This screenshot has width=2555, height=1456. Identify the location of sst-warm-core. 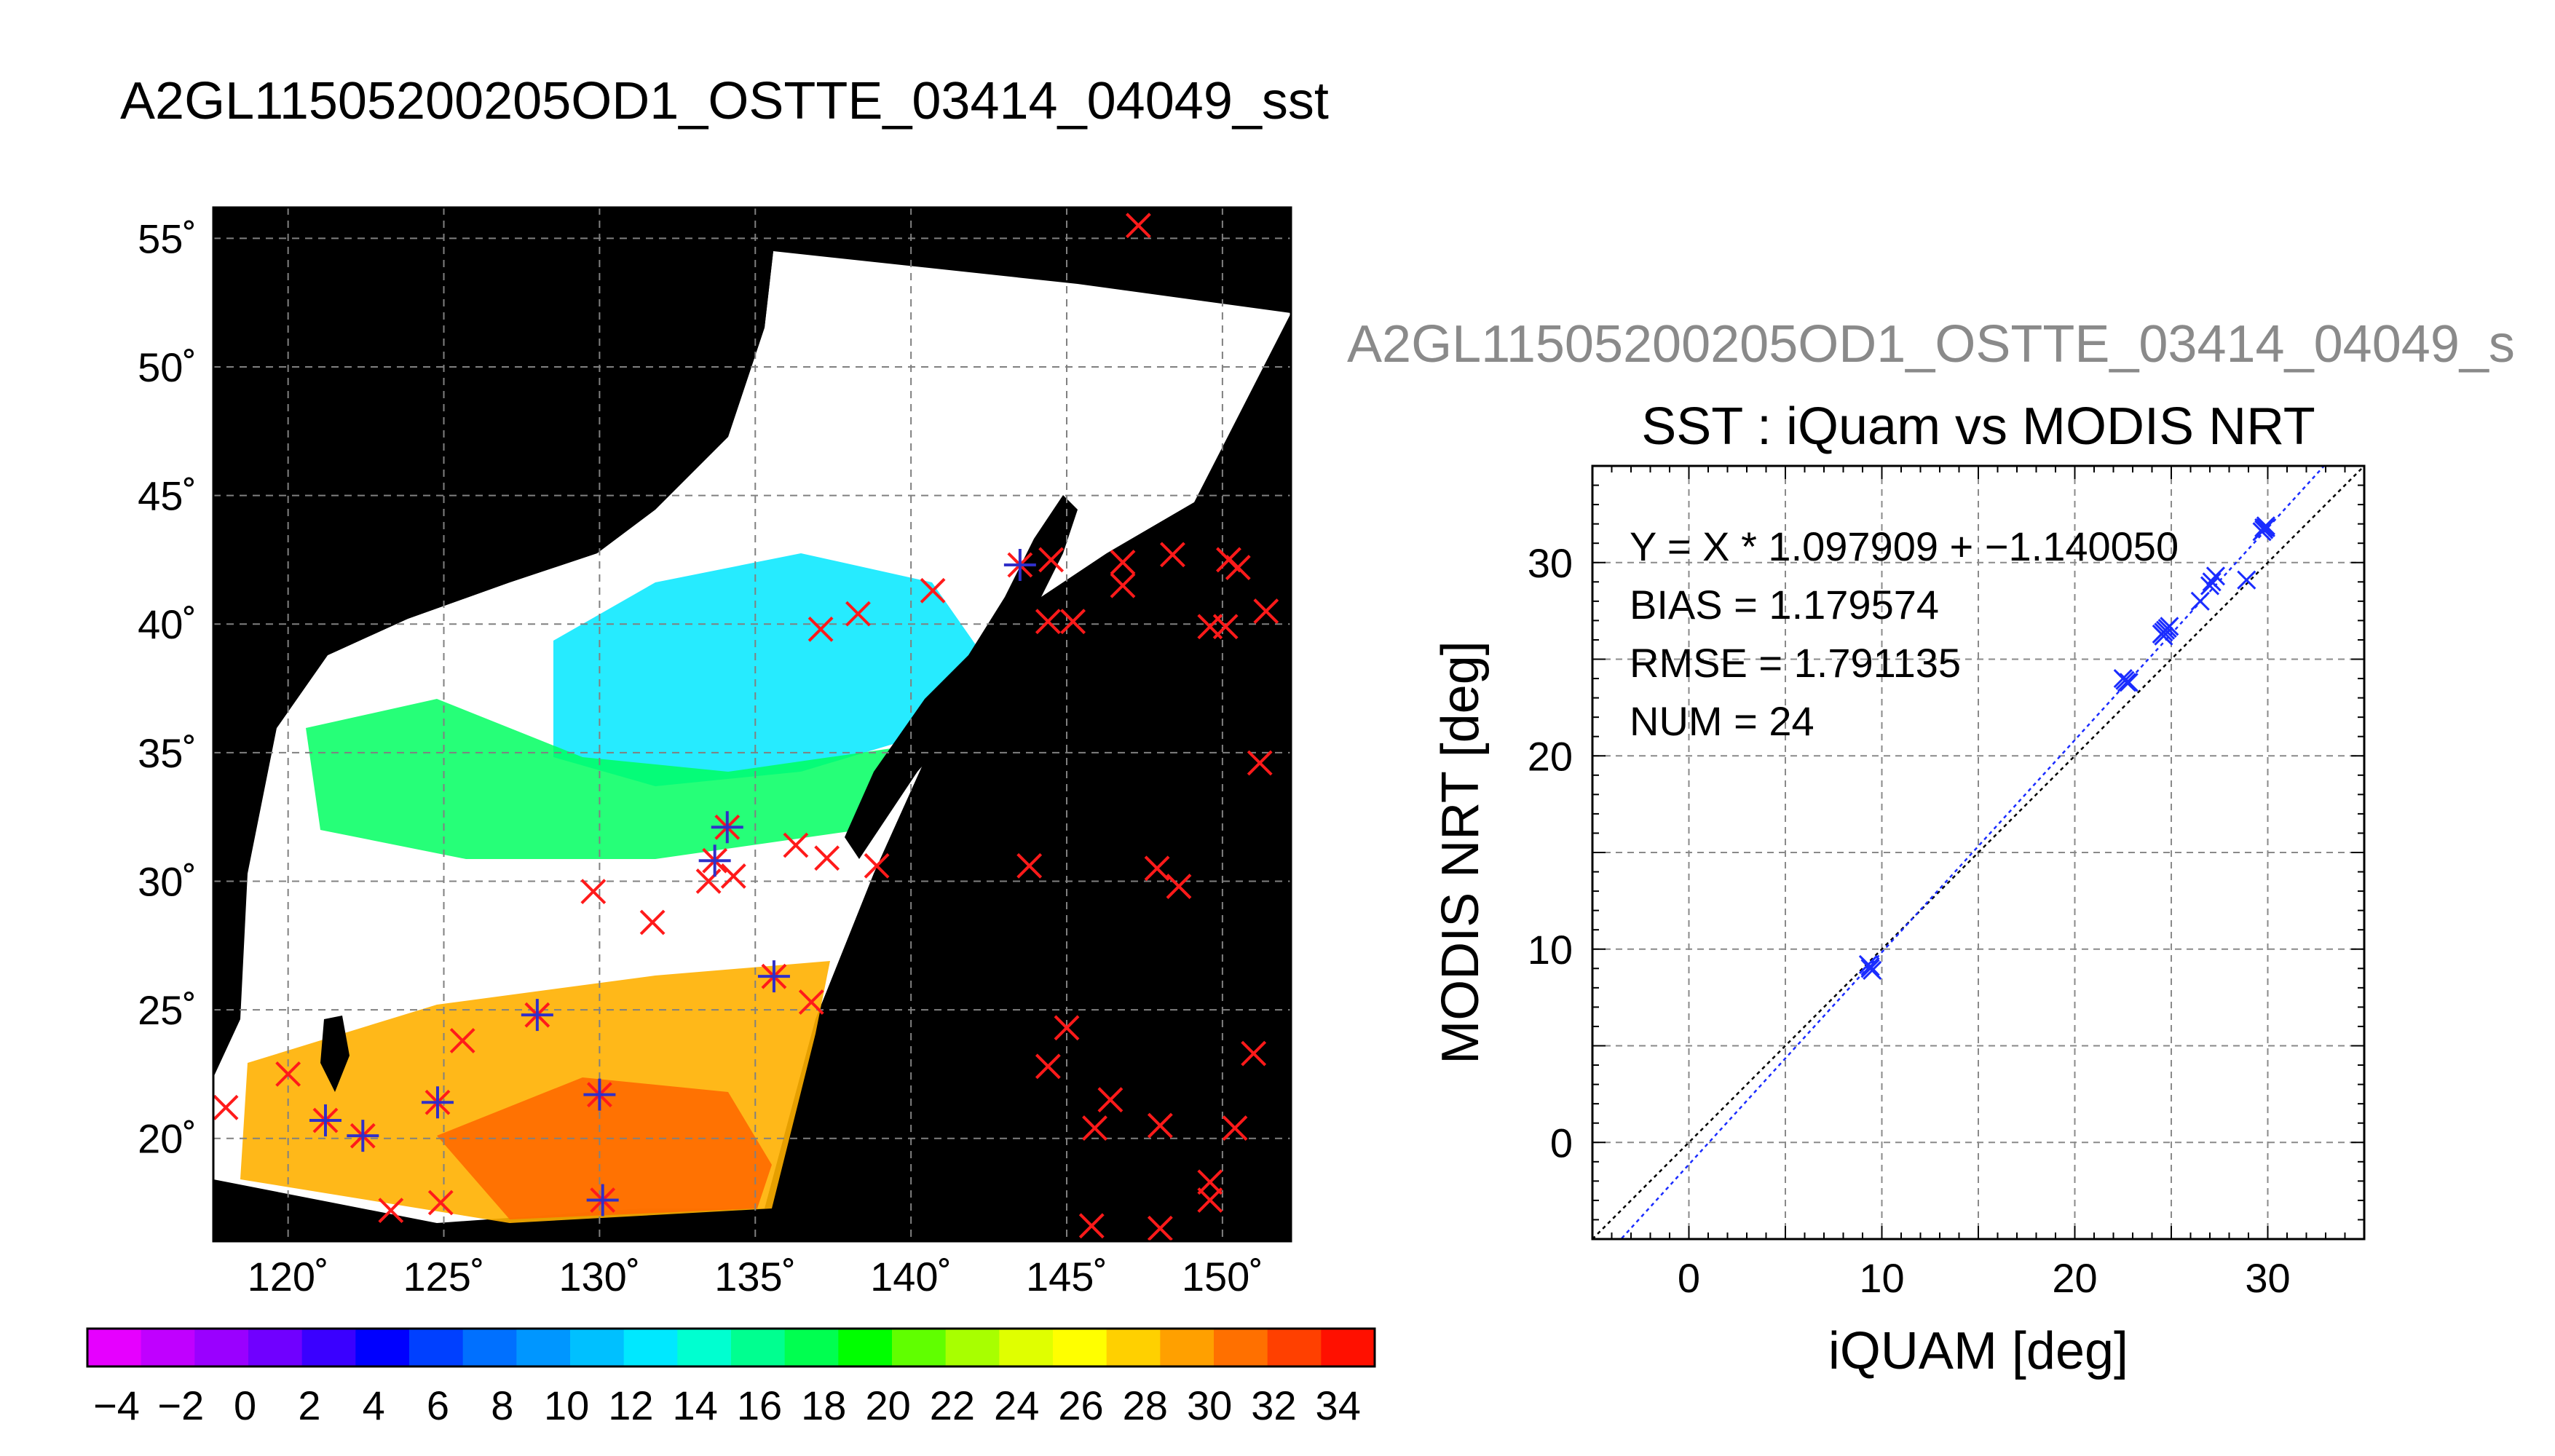
(604, 1148).